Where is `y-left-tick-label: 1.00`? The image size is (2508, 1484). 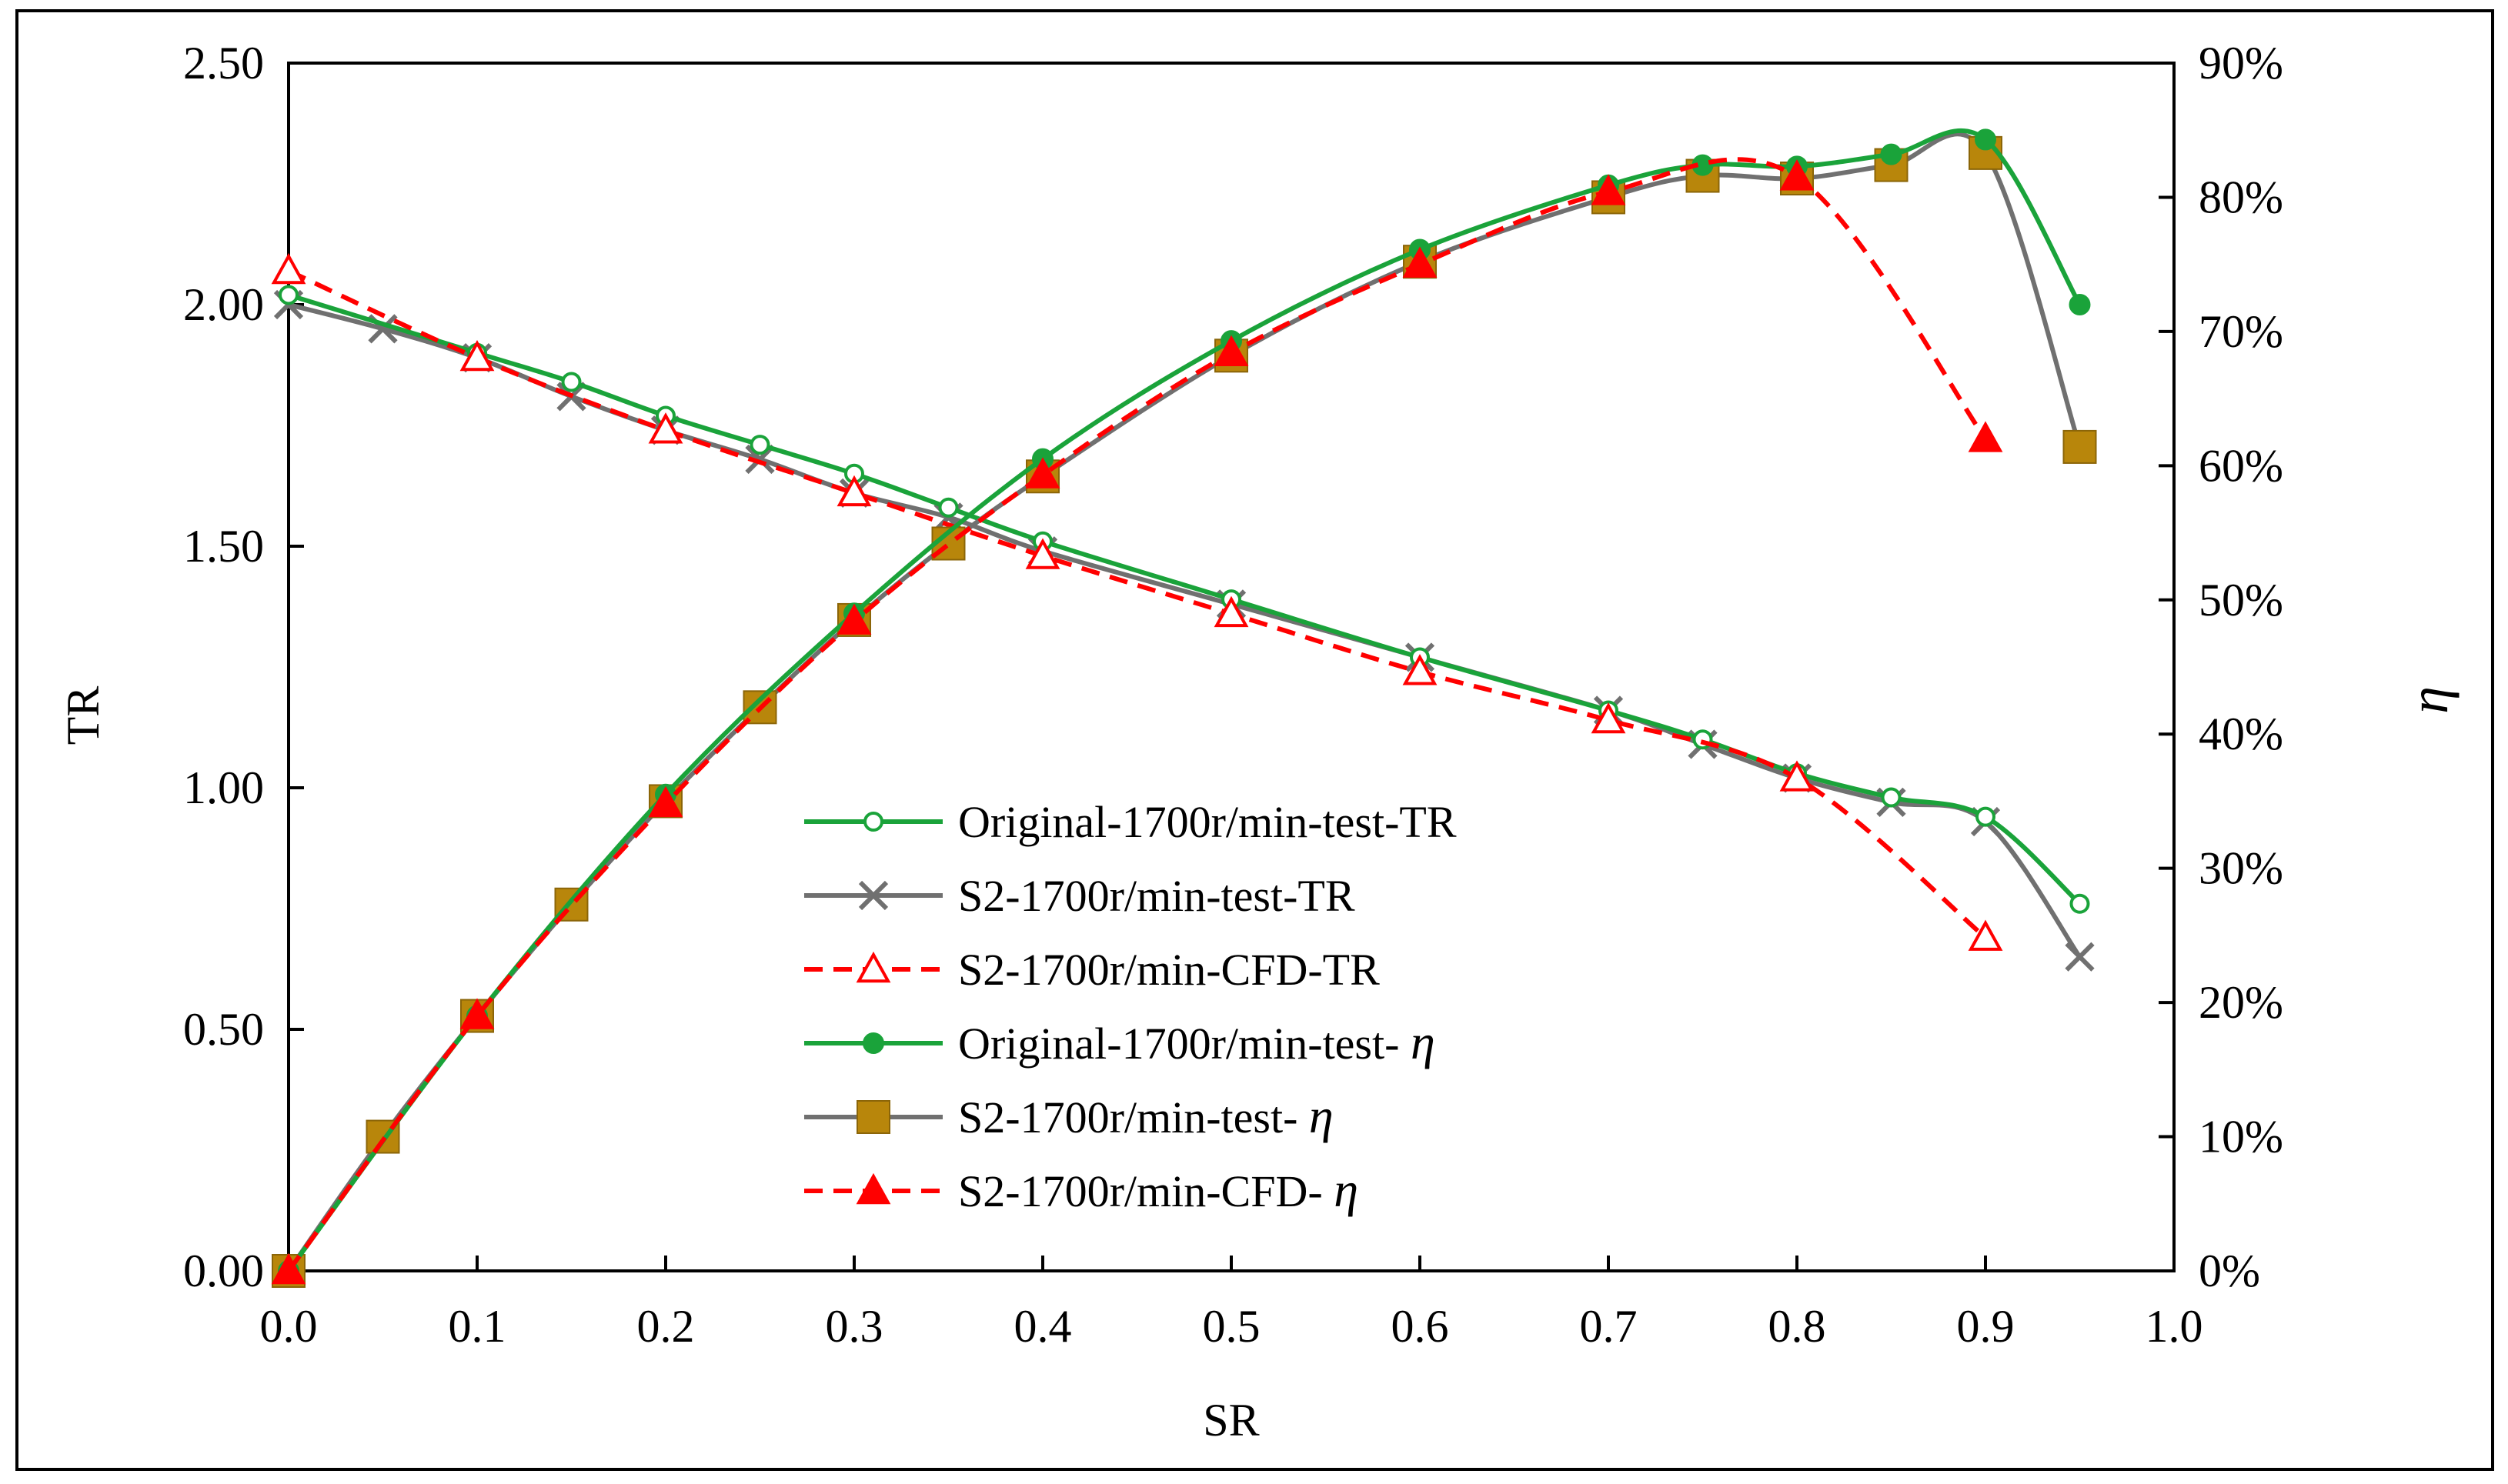
y-left-tick-label: 1.00 is located at coordinates (224, 787).